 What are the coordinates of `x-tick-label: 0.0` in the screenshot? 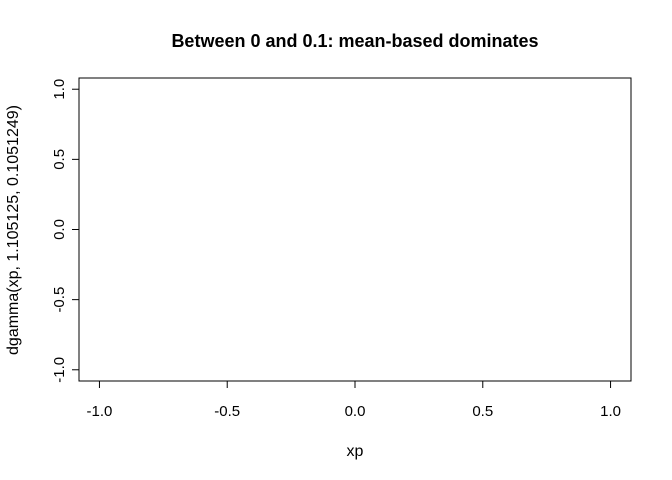 It's located at (355, 411).